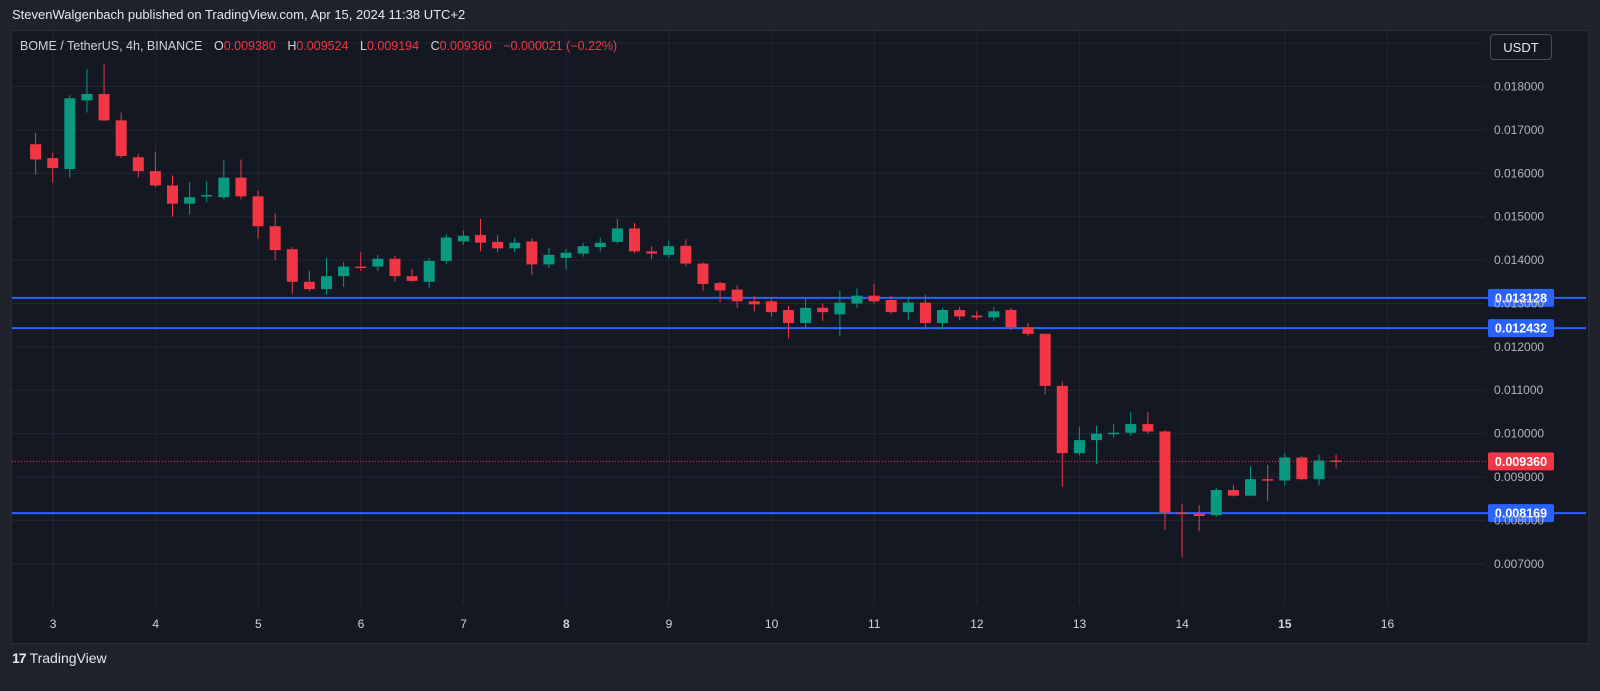 This screenshot has width=1600, height=691. I want to click on current-price-label: 0.009360, so click(1521, 462).